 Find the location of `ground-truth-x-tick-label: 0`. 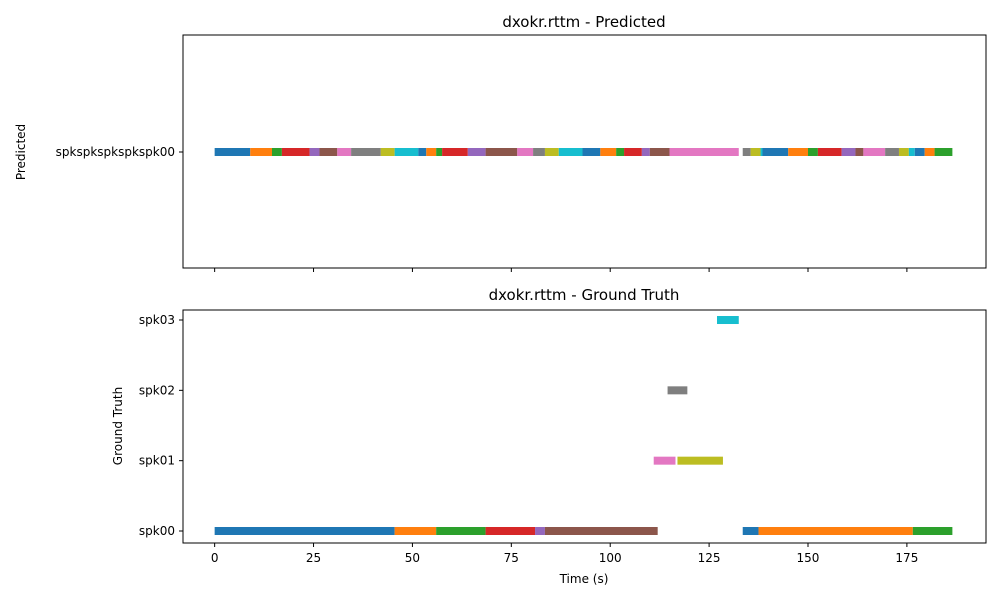

ground-truth-x-tick-label: 0 is located at coordinates (215, 558).